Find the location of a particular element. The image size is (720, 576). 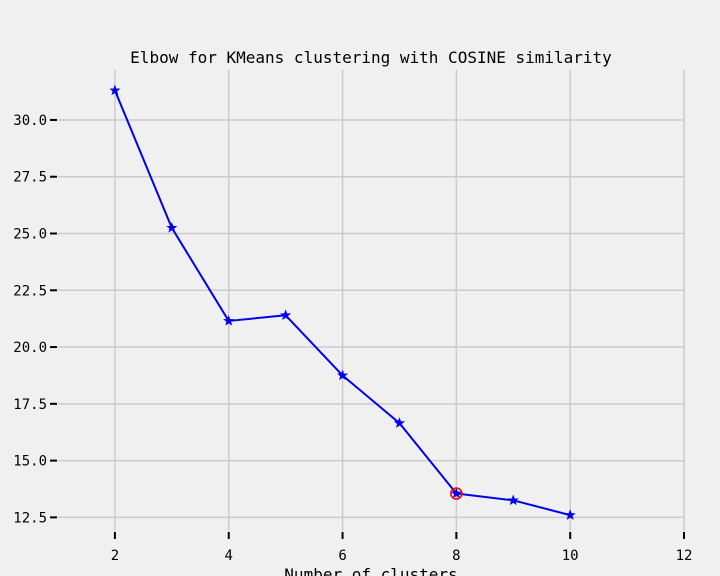

y-tick-label: 22.5 is located at coordinates (30, 291).